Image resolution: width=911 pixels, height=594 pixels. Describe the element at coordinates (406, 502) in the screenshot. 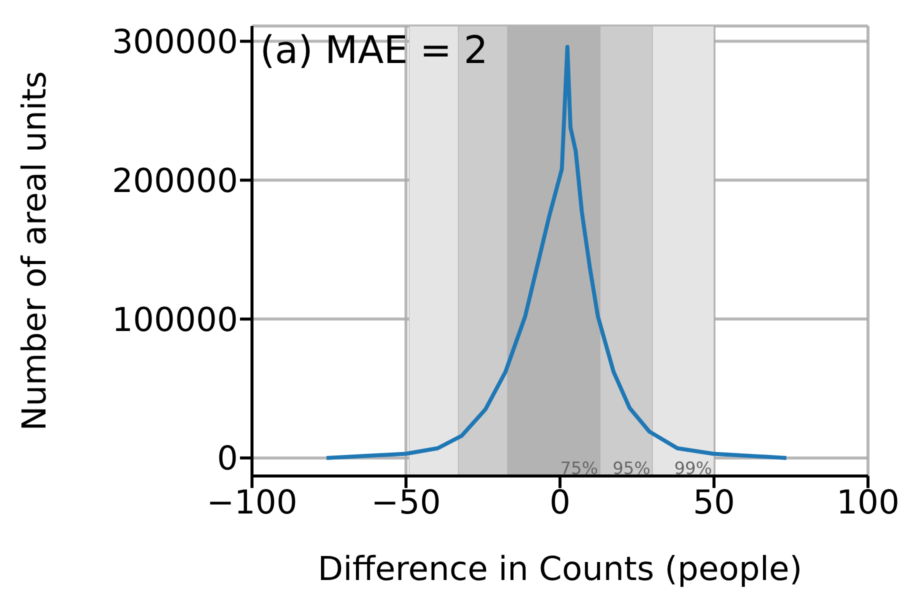

I see `x-tick-label: −50` at that location.